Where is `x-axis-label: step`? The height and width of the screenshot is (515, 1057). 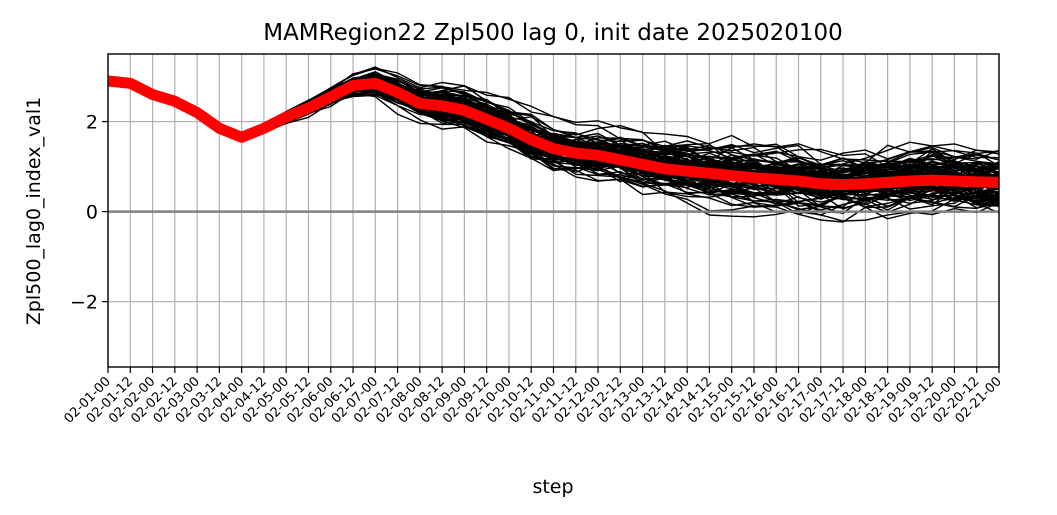 x-axis-label: step is located at coordinates (552, 487).